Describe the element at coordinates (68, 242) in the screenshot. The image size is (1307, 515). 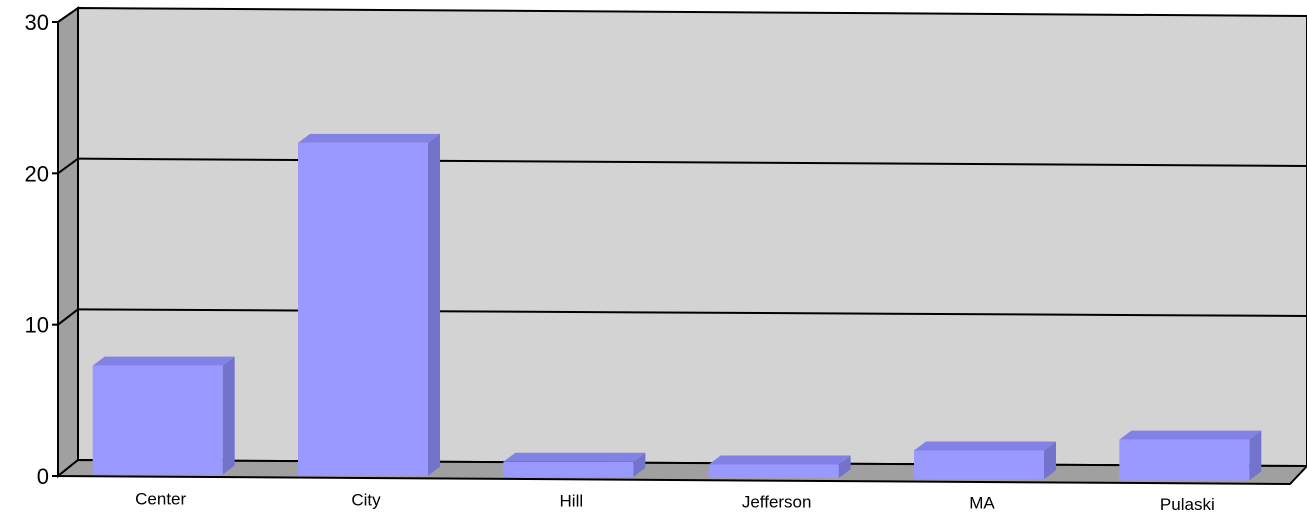
I see `side-wall` at that location.